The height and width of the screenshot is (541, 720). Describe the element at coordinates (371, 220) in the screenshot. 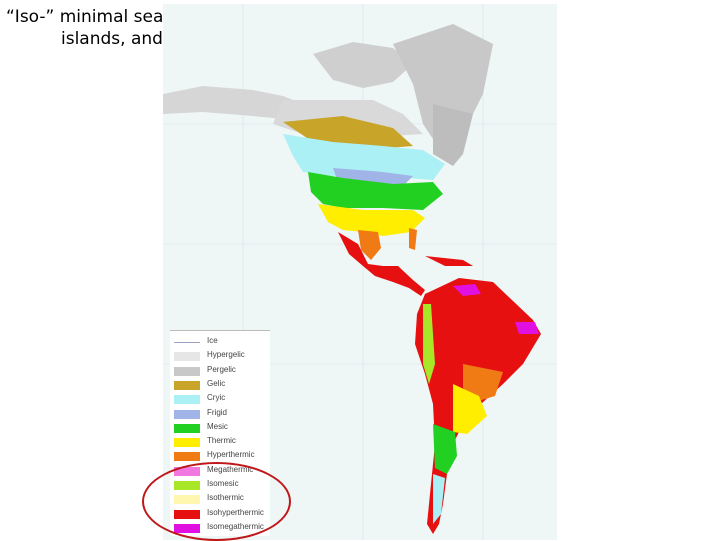

I see `thermic-region` at that location.